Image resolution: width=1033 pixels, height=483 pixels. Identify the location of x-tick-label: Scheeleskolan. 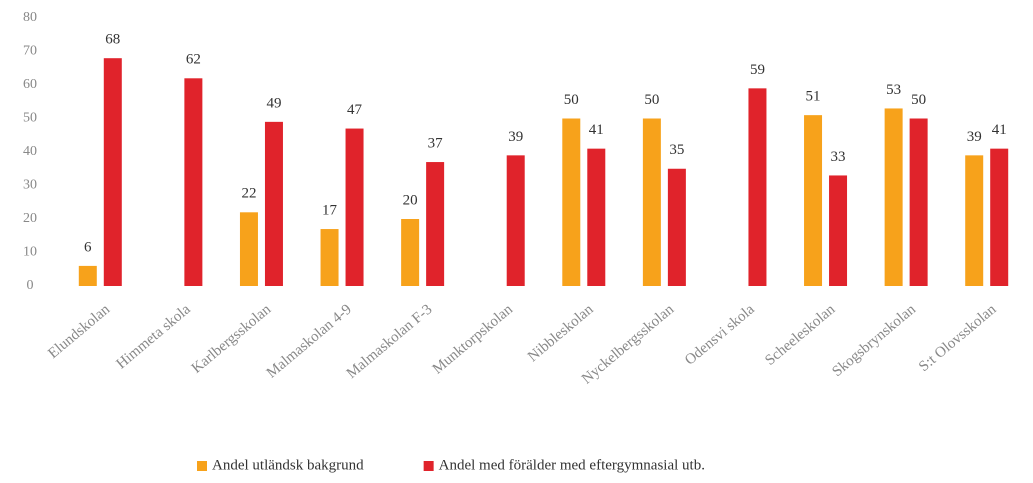
(800, 335).